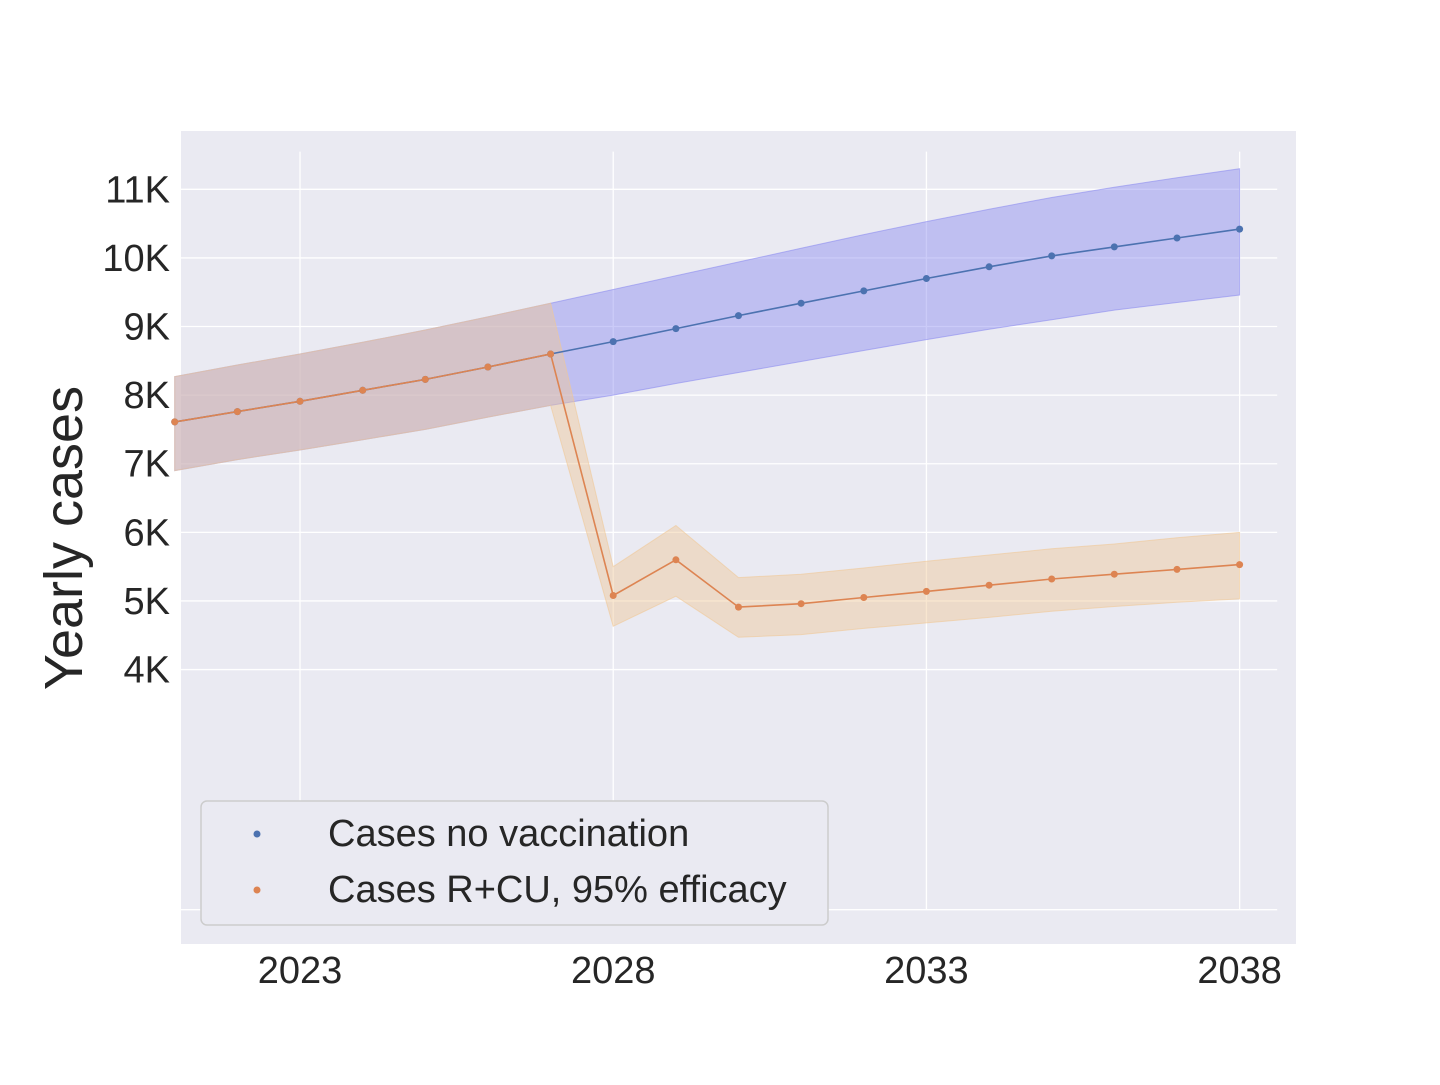  I want to click on x-axis-ticks: 2023 2028 2033 2038, so click(770, 971).